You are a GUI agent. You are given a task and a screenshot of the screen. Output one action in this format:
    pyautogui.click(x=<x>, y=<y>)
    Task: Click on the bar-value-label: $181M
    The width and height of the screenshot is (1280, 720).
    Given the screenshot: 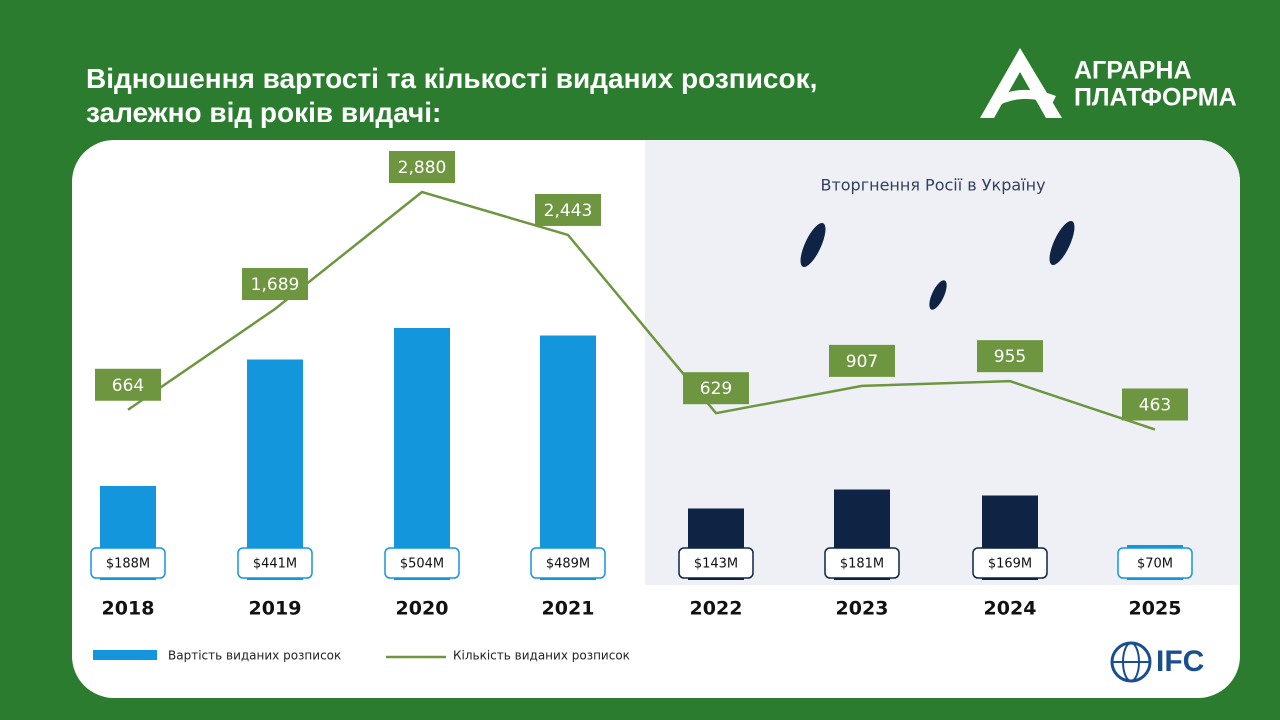 What is the action you would take?
    pyautogui.click(x=862, y=564)
    